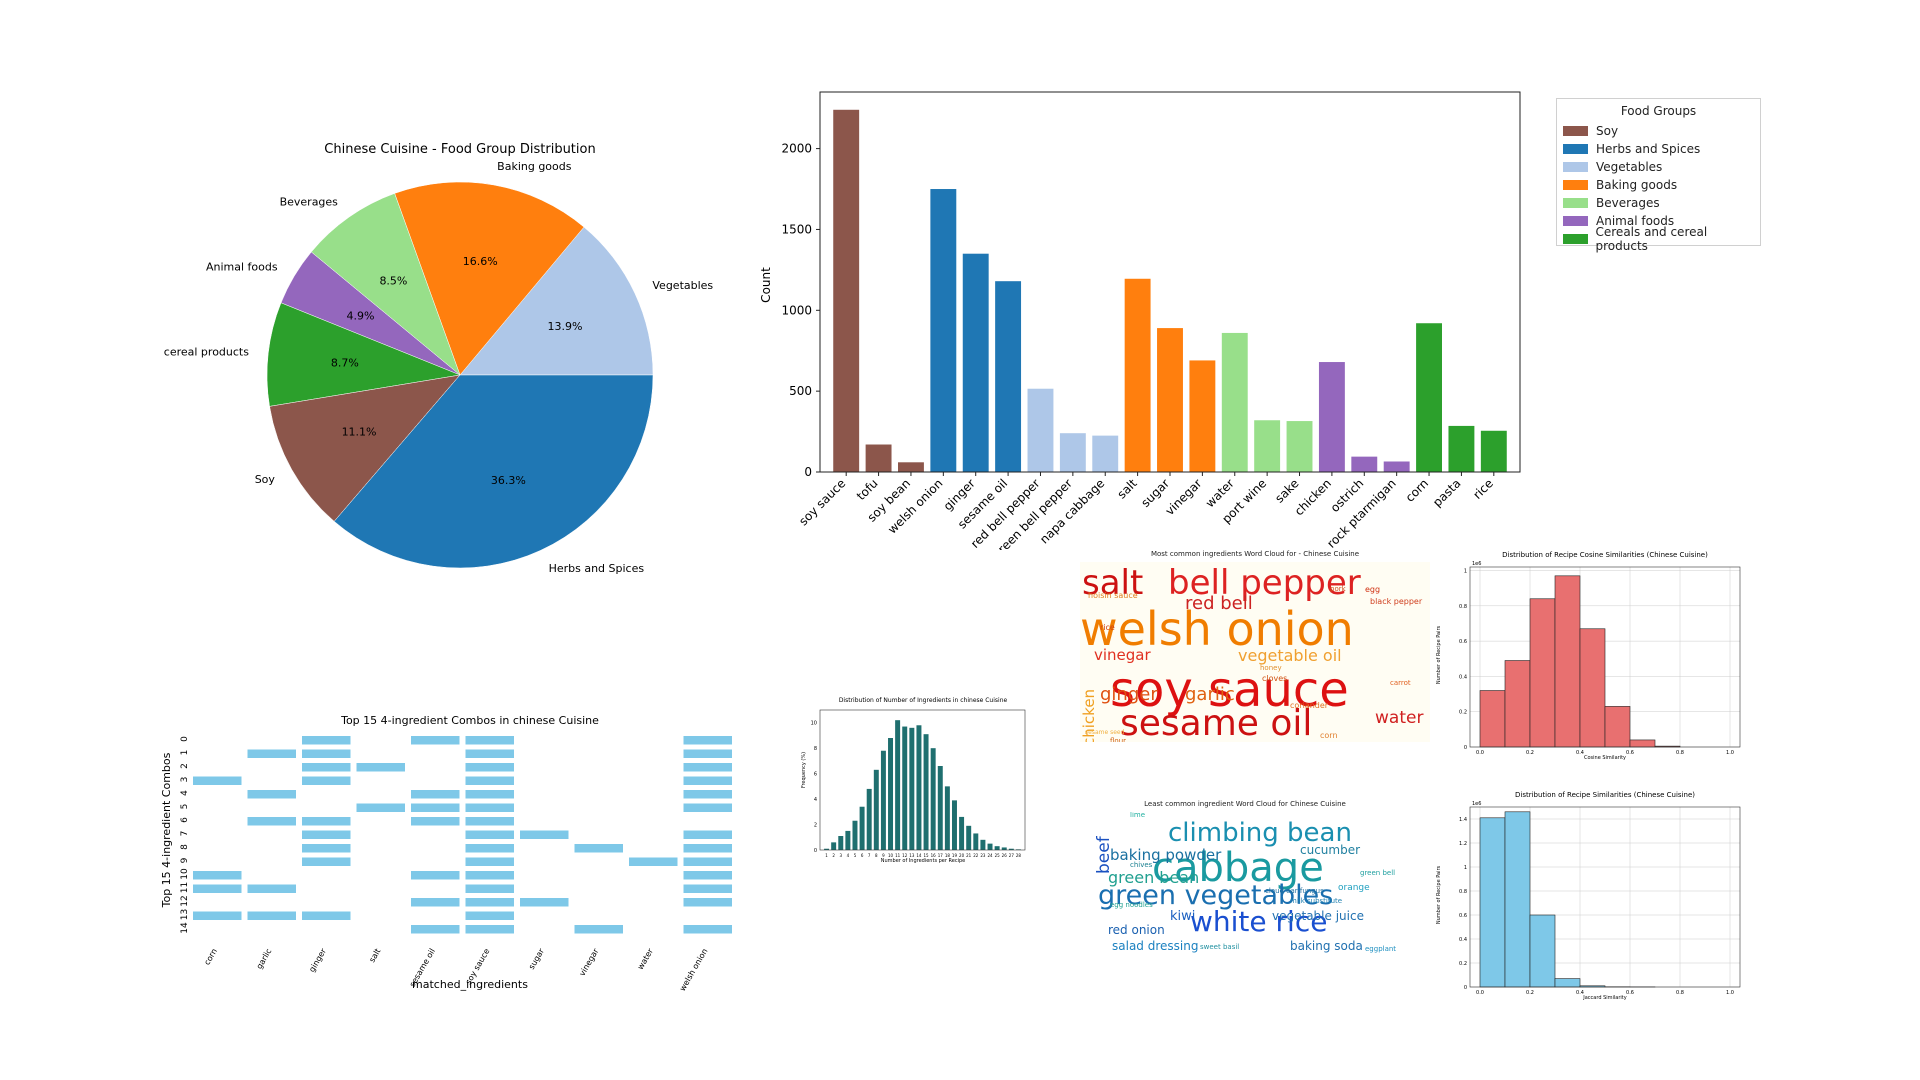  I want to click on ingredients-xtick-label: 3, so click(840, 855).